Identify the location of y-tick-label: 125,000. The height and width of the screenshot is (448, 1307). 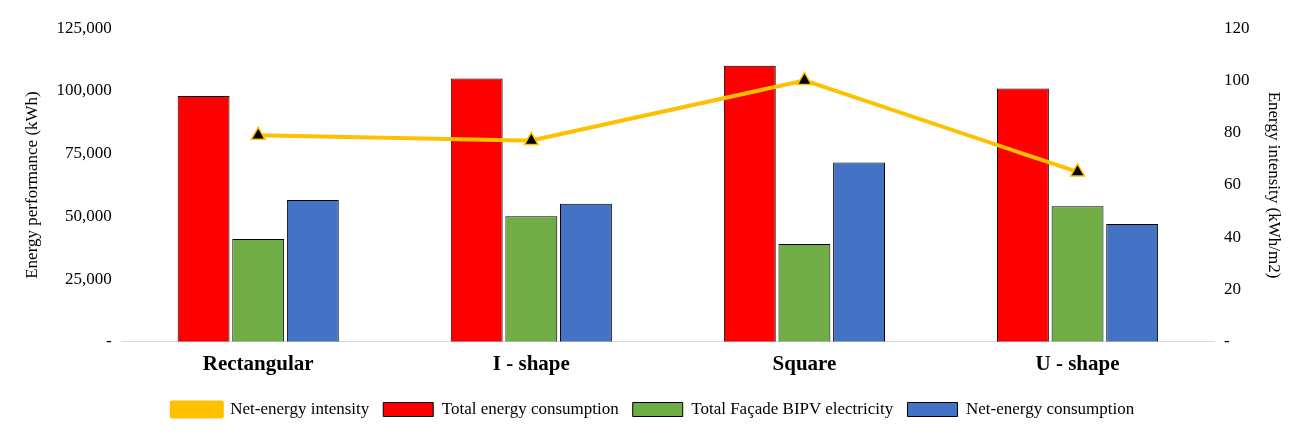
(84, 27).